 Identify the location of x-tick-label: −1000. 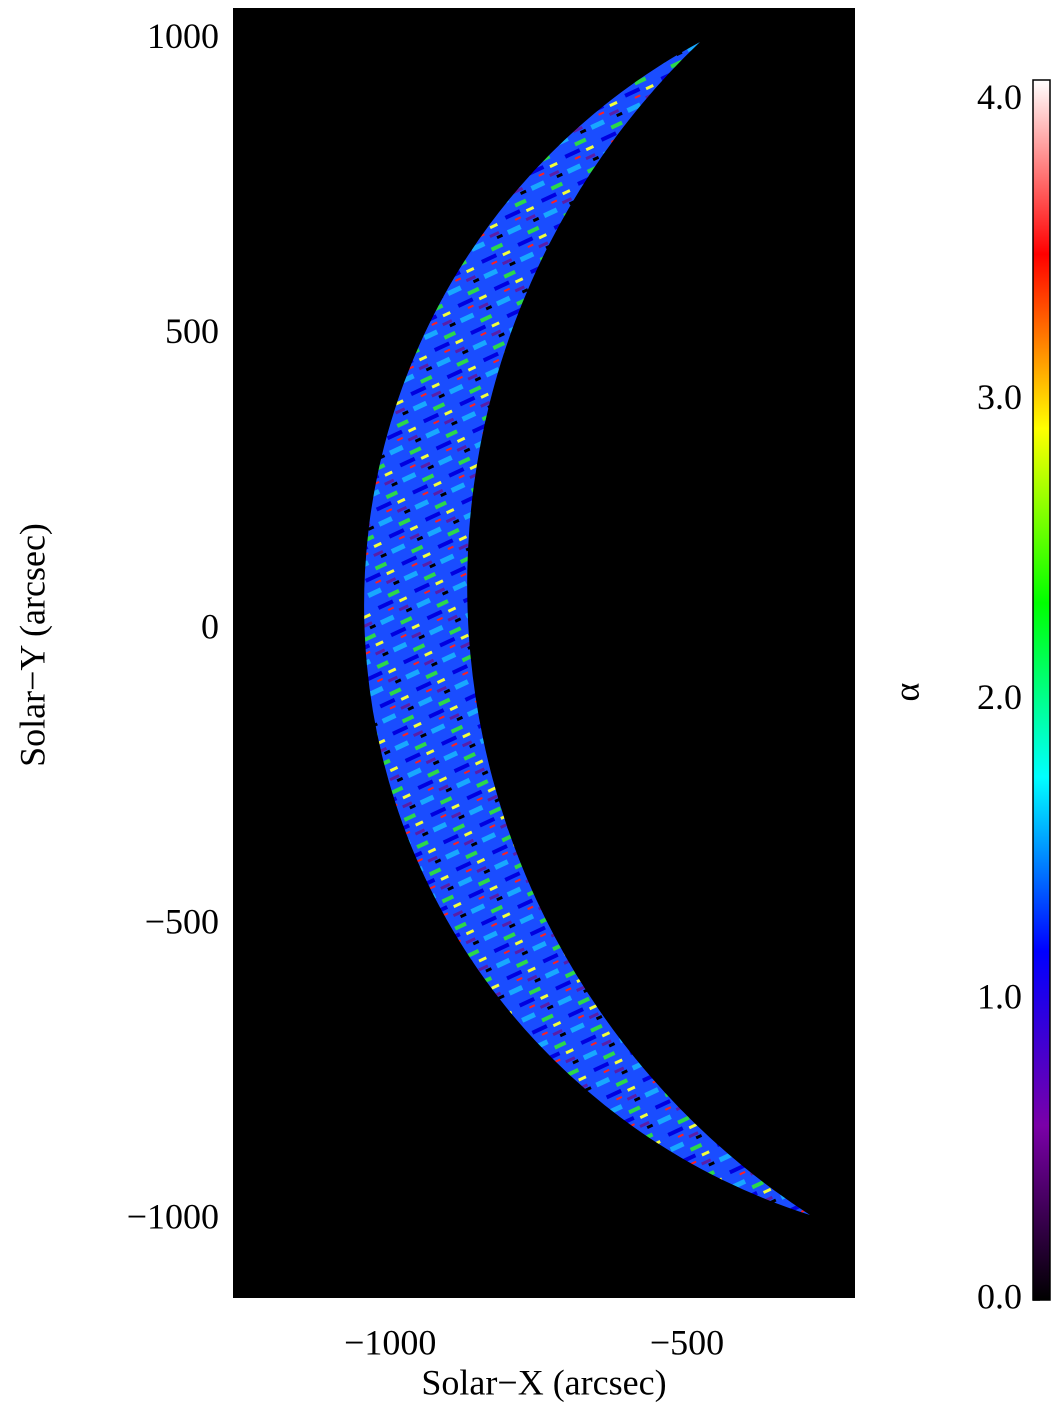
(390, 1342).